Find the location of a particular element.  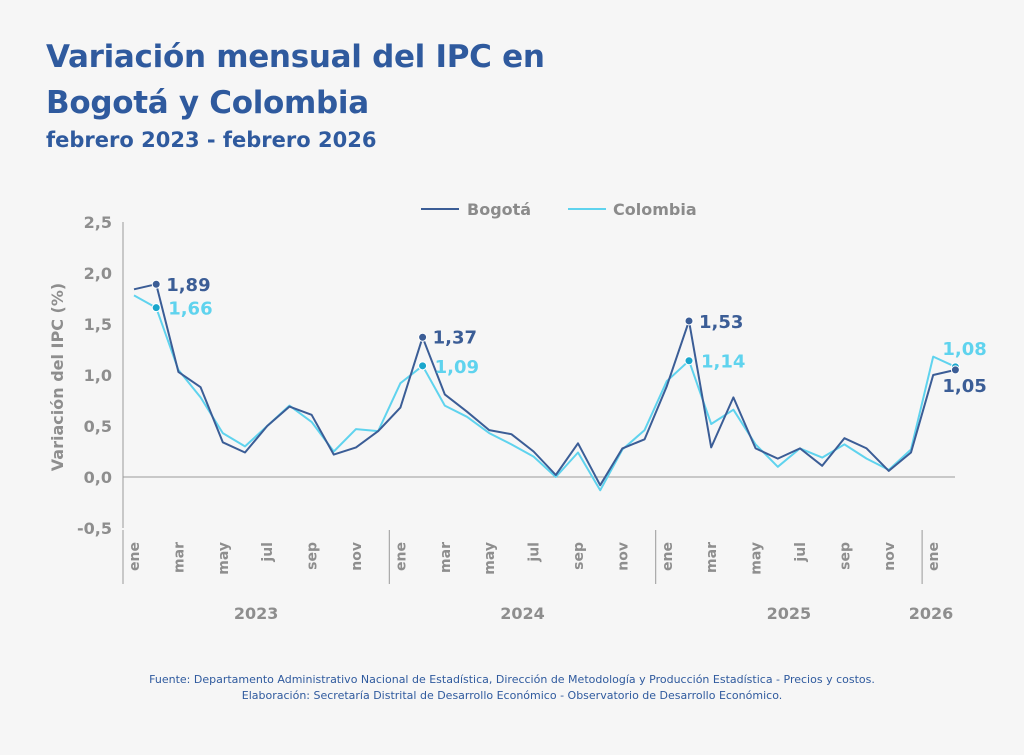

page-subtitle: febrero 2023 - febrero 2026 is located at coordinates (211, 140).